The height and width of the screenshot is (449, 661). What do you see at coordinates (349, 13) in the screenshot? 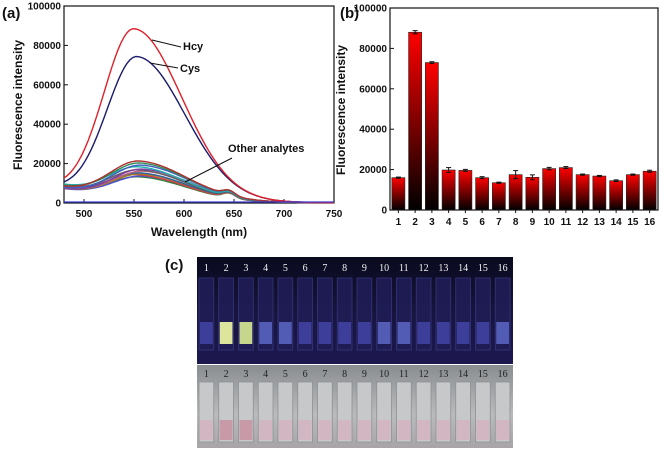
I see `panel-b-label: (b)` at bounding box center [349, 13].